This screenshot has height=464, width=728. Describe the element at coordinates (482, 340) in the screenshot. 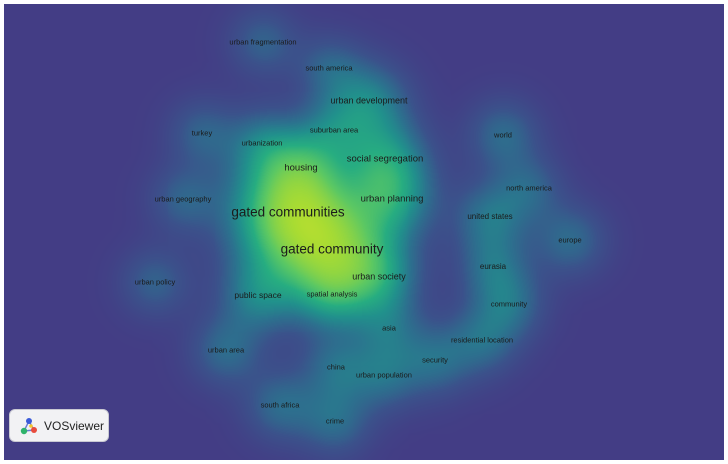

I see `term-residential-location: residential location` at that location.